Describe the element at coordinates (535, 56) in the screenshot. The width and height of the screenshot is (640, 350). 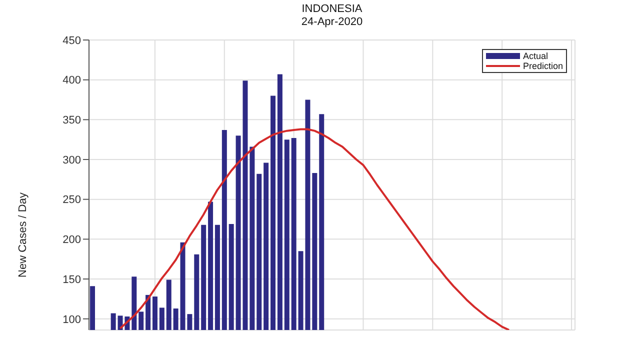
I see `legend-label: Actual` at that location.